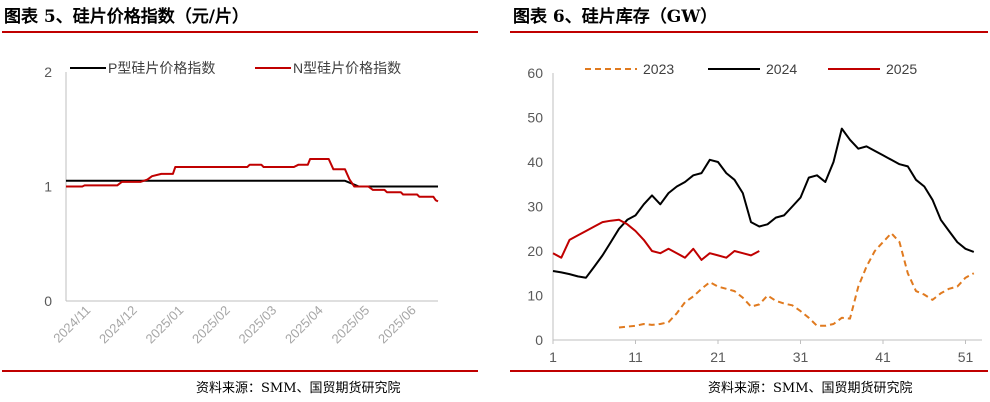 Image resolution: width=990 pixels, height=402 pixels. Describe the element at coordinates (240, 32) in the screenshot. I see `left-title-rule` at that location.